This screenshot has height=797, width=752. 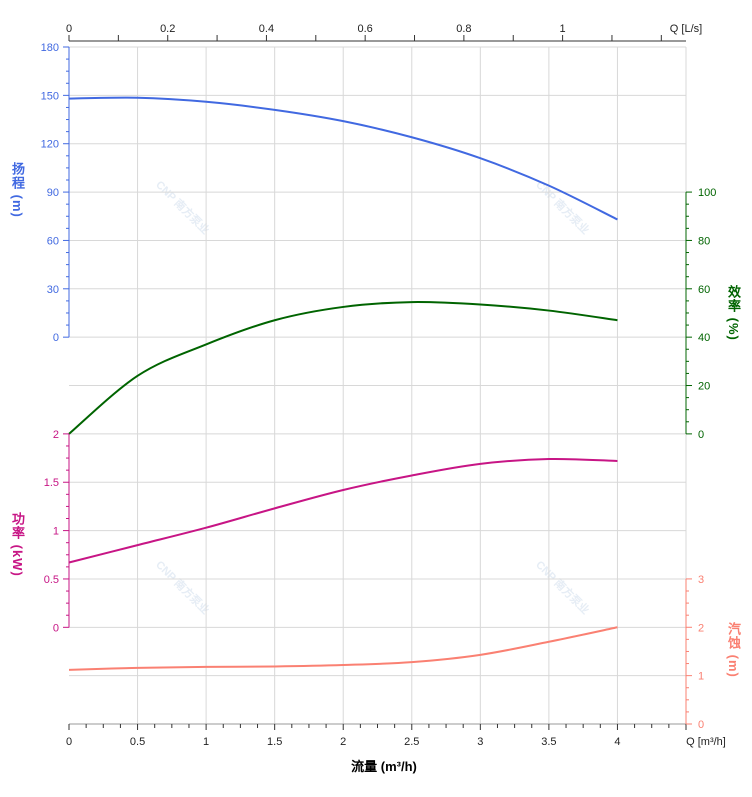 I want to click on x-tick-label: 0, so click(x=69, y=742).